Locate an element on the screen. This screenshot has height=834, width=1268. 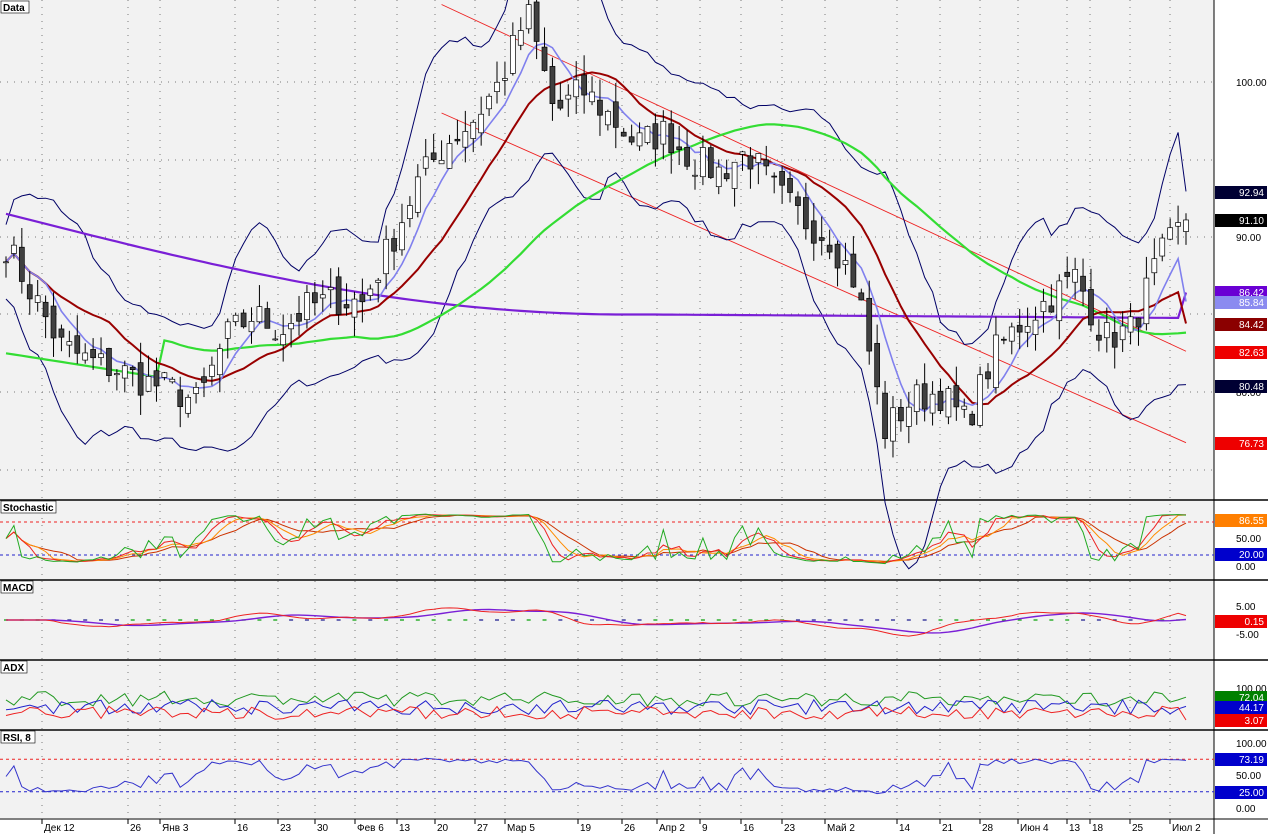
pane-title-stochastic-text: Stochastic is located at coordinates (28, 508).